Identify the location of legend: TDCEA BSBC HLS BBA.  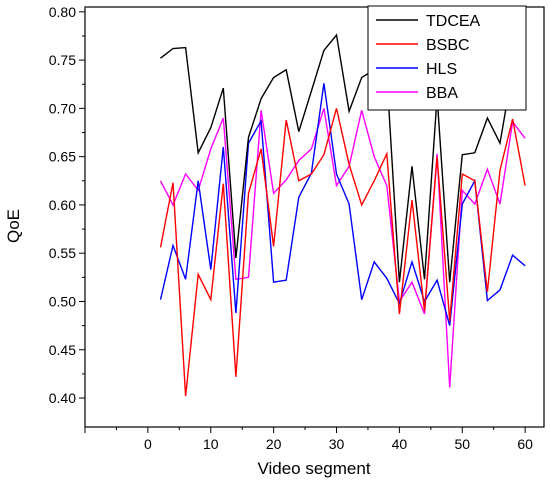
(447, 58).